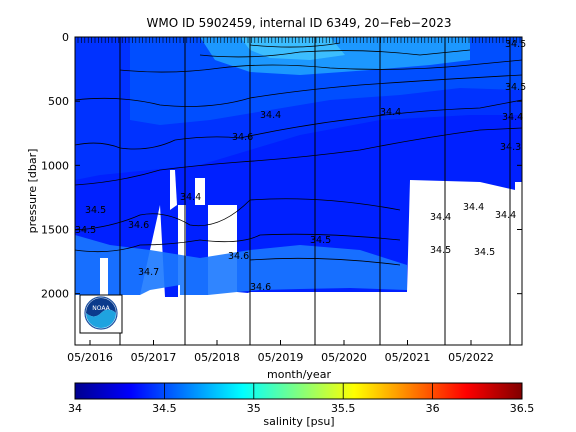 This screenshot has width=576, height=432. What do you see at coordinates (217, 357) in the screenshot?
I see `x-tick-label: 05/2018` at bounding box center [217, 357].